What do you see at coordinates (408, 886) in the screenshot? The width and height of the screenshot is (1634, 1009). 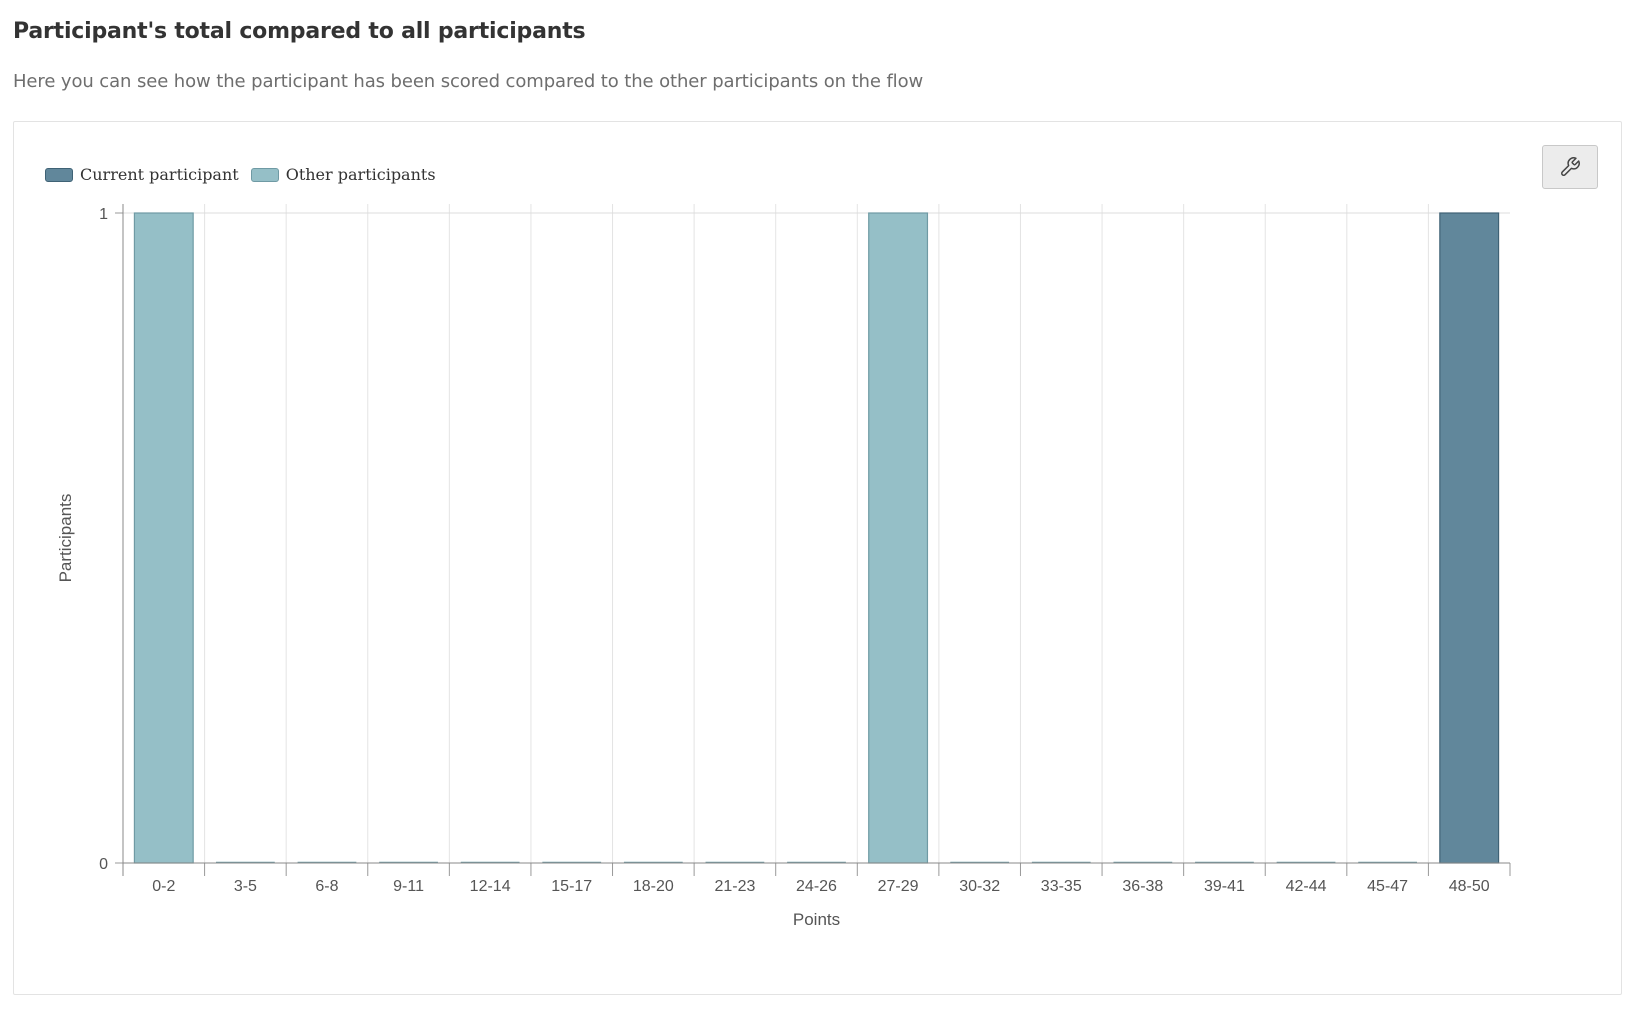 I see `x-tick-label: 9-11` at bounding box center [408, 886].